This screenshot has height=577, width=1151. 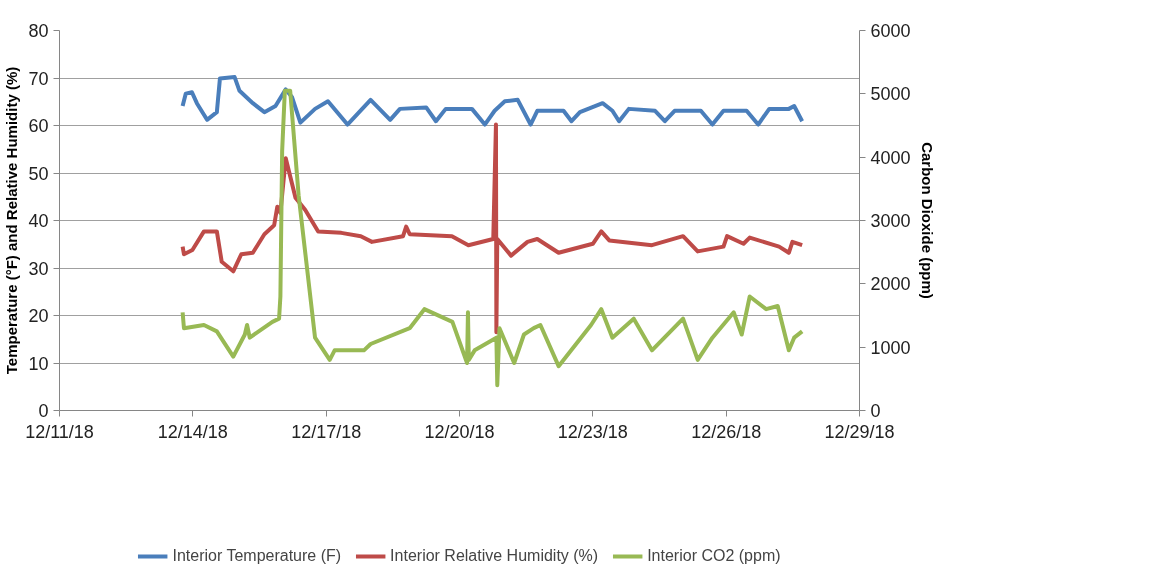 What do you see at coordinates (38, 173) in the screenshot?
I see `y-tick-label: 50` at bounding box center [38, 173].